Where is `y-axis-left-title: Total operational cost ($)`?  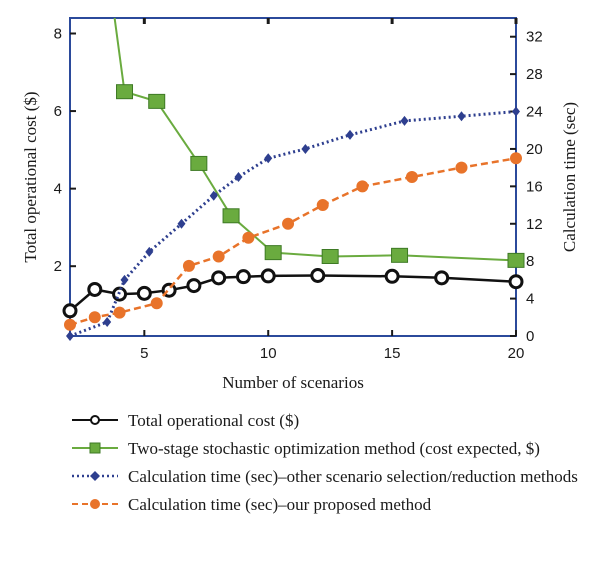 y-axis-left-title: Total operational cost ($) is located at coordinates (30, 176).